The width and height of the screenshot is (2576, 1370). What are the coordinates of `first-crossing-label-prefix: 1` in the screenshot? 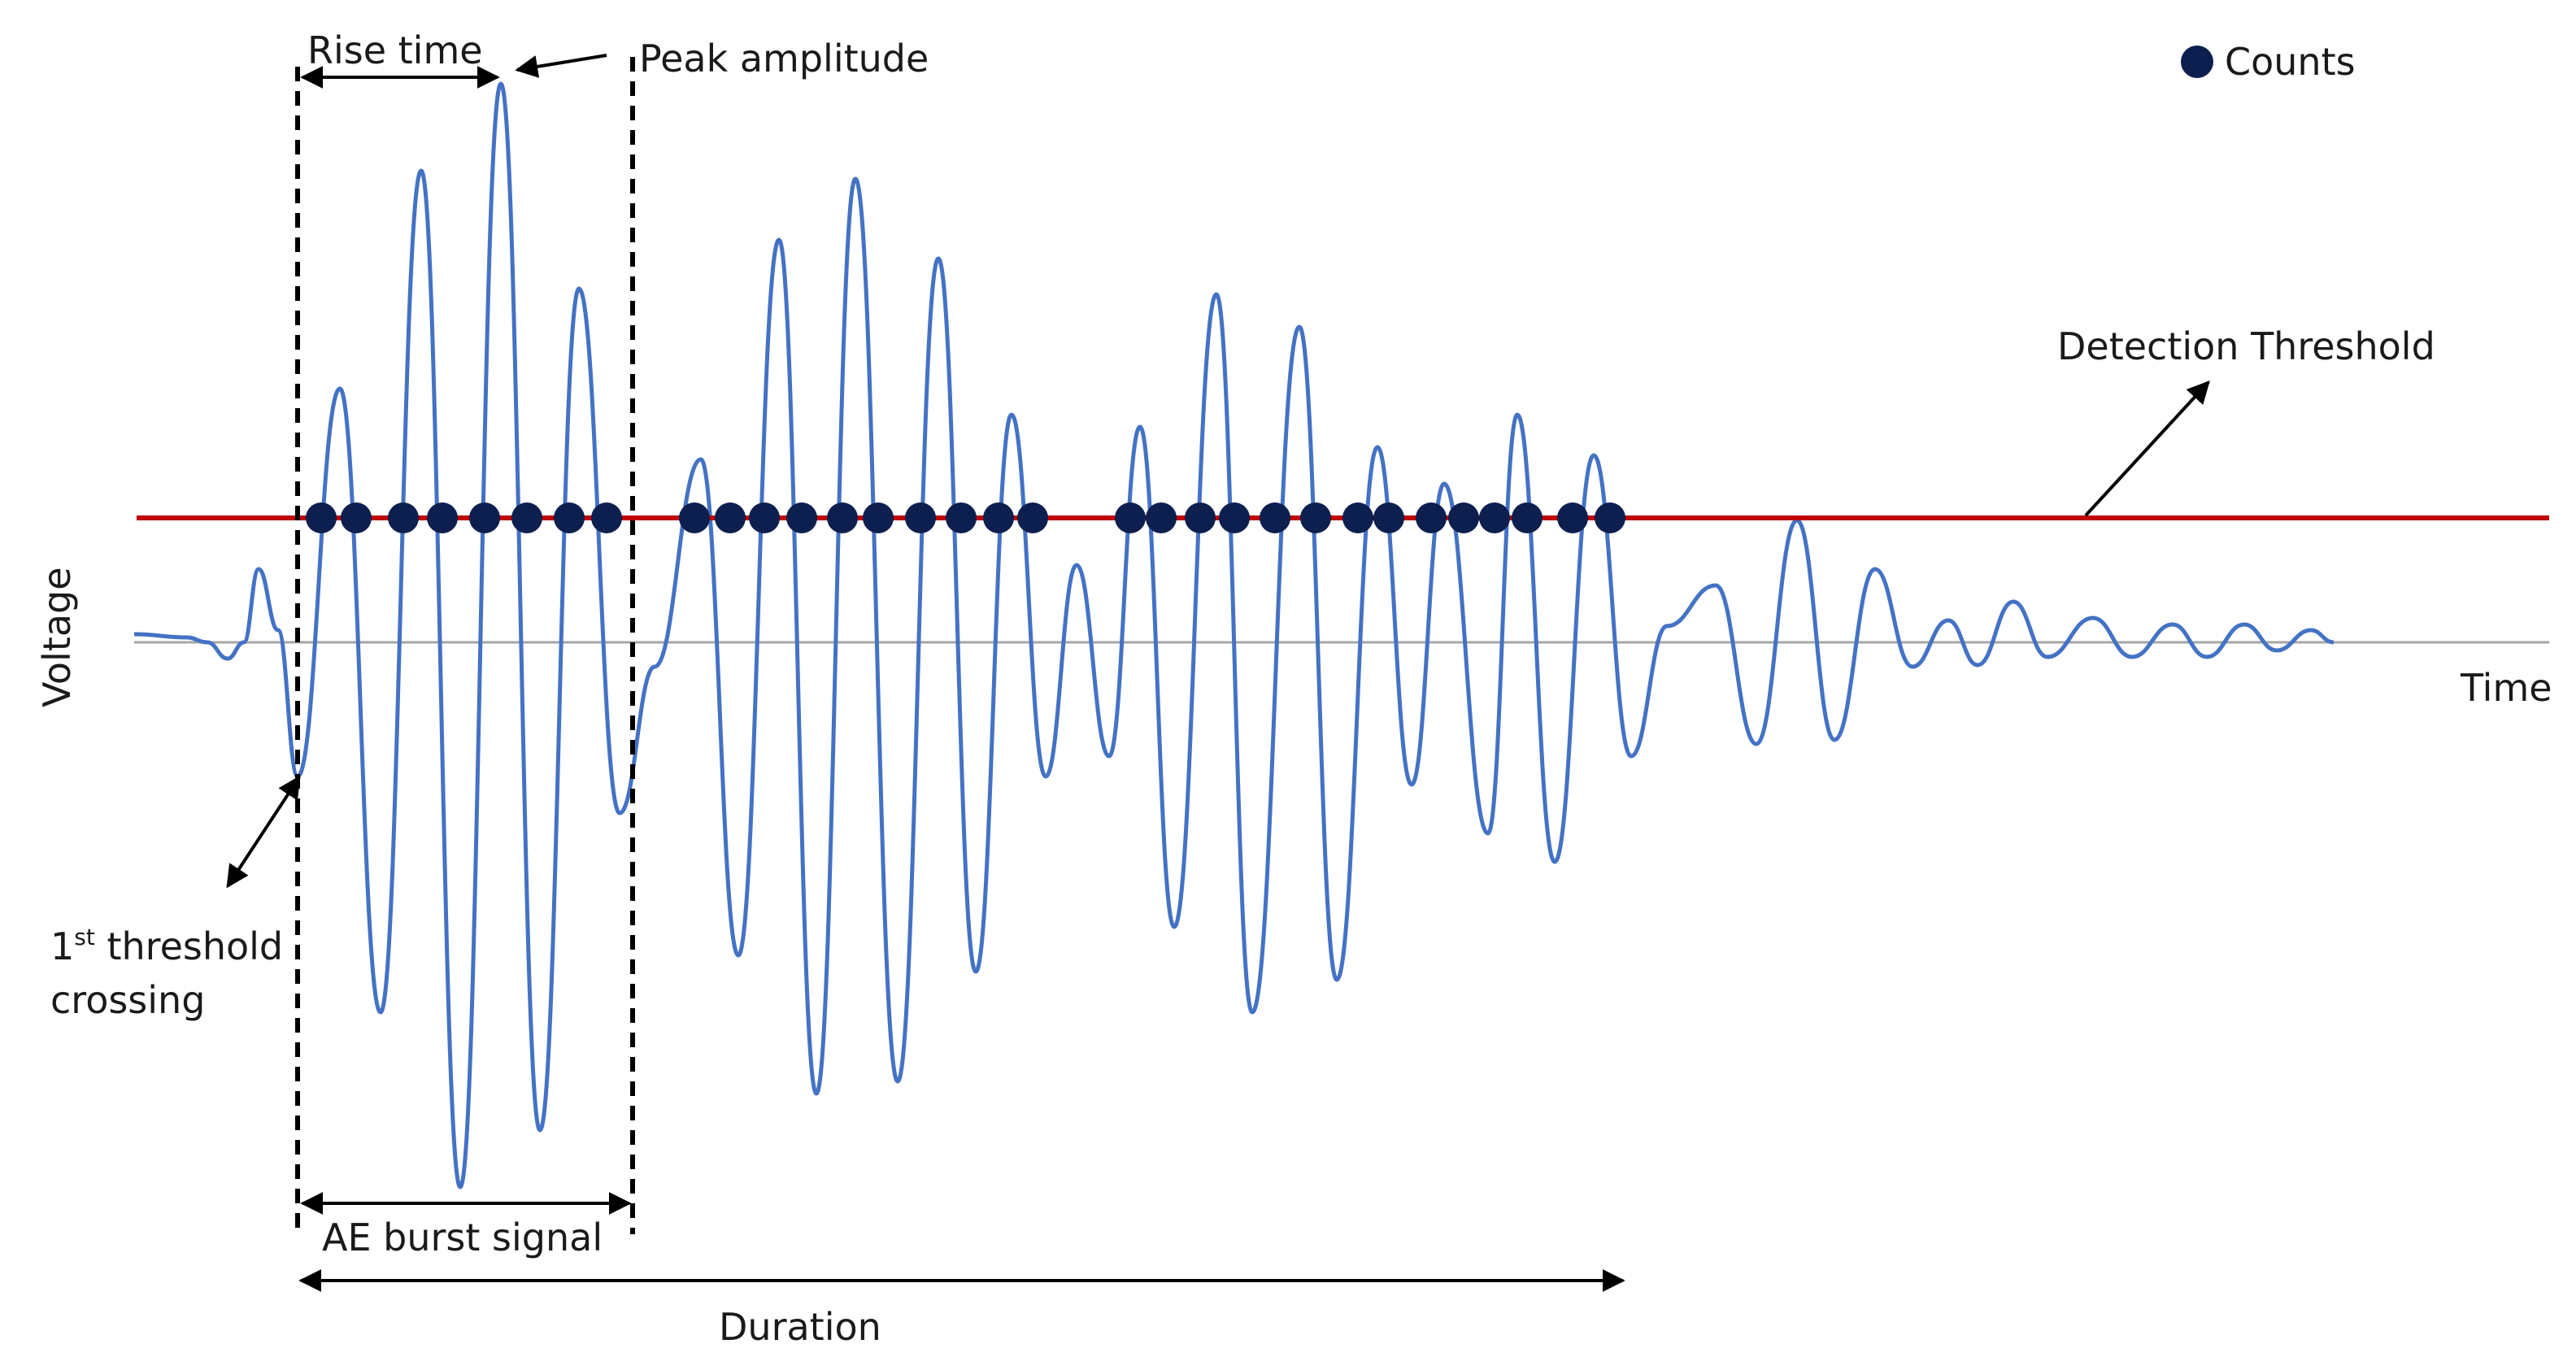 It's located at (62, 946).